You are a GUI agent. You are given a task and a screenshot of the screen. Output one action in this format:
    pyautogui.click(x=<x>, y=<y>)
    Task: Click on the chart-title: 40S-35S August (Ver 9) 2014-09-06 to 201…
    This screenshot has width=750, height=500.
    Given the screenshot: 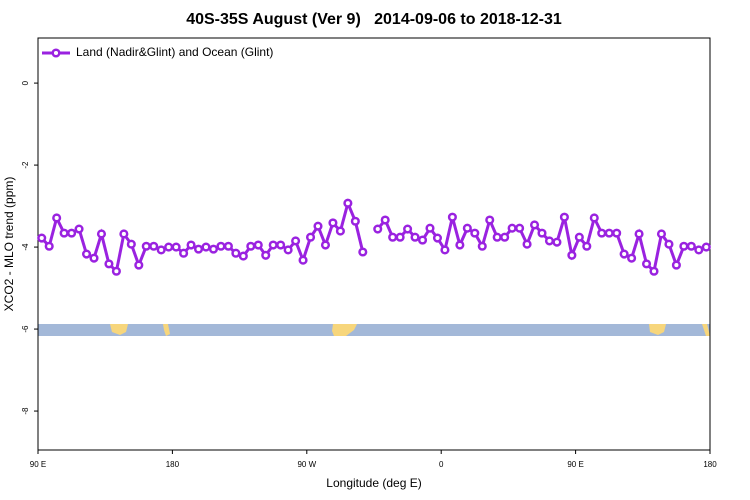 What is the action you would take?
    pyautogui.click(x=374, y=19)
    